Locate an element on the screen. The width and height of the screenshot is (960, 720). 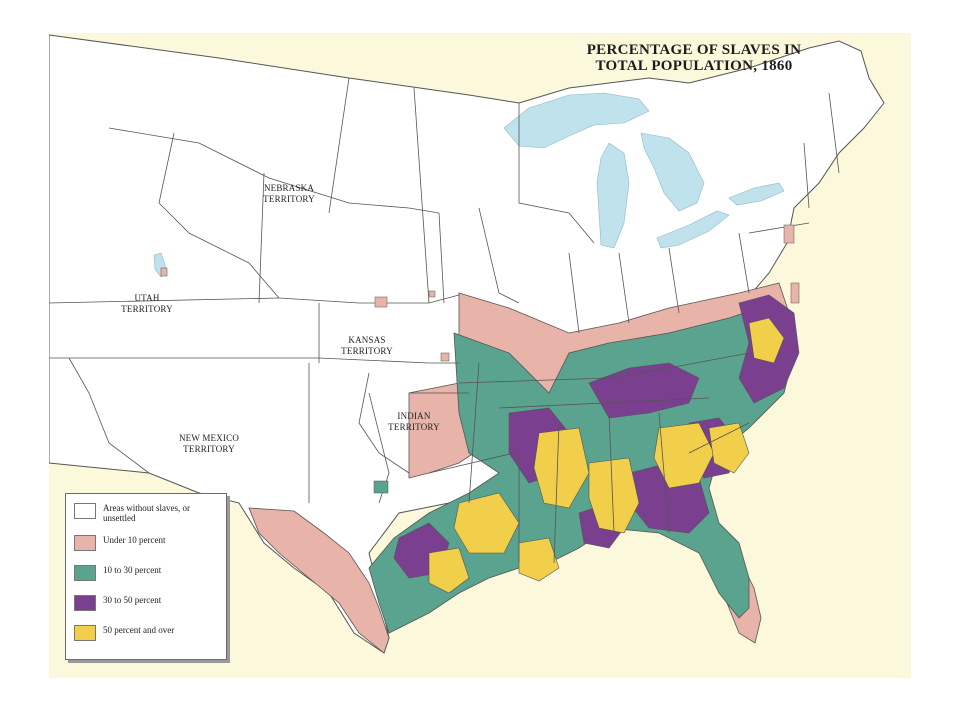
label-new-mexico-territory: NEW MEXICO TERRITORY is located at coordinates (209, 443).